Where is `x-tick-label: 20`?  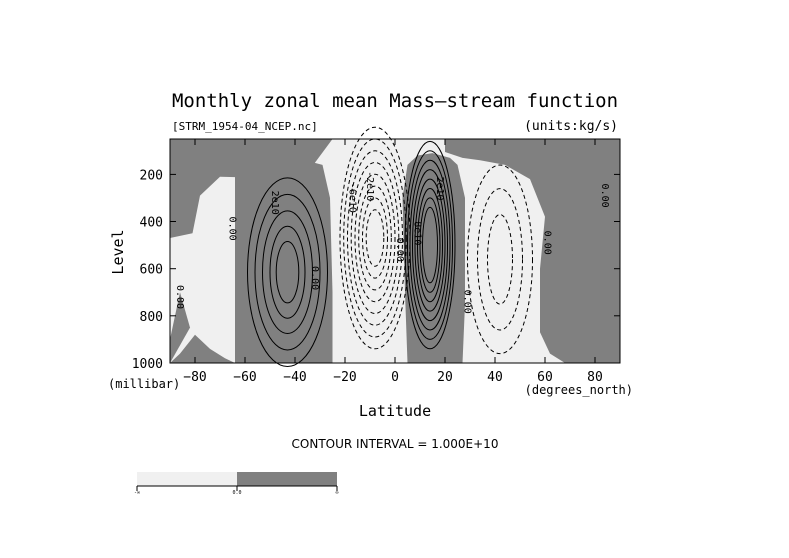 x-tick-label: 20 is located at coordinates (445, 377).